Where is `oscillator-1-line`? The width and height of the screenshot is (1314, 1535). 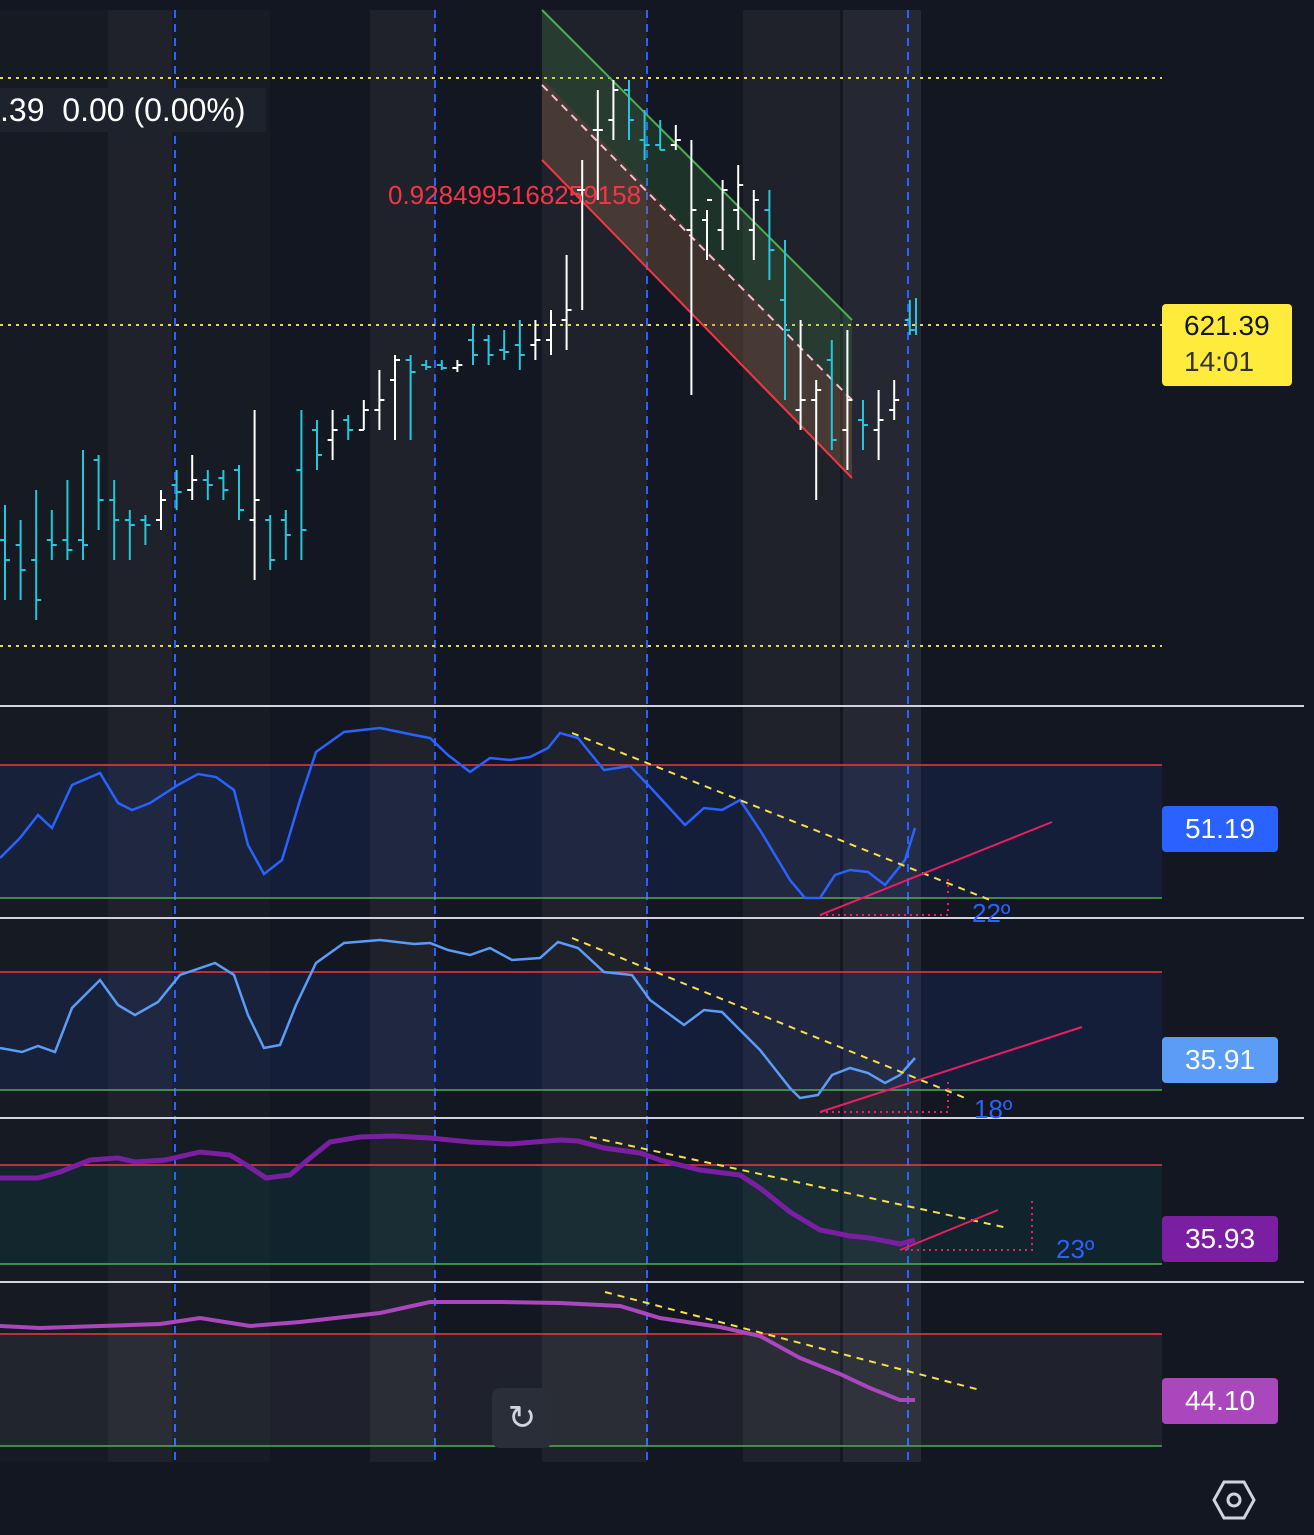 oscillator-1-line is located at coordinates (458, 813).